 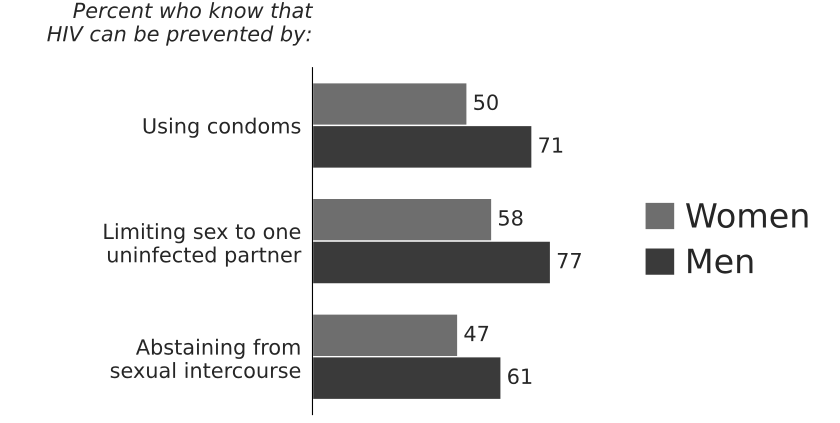 I want to click on legend-label: Women, so click(x=747, y=215).